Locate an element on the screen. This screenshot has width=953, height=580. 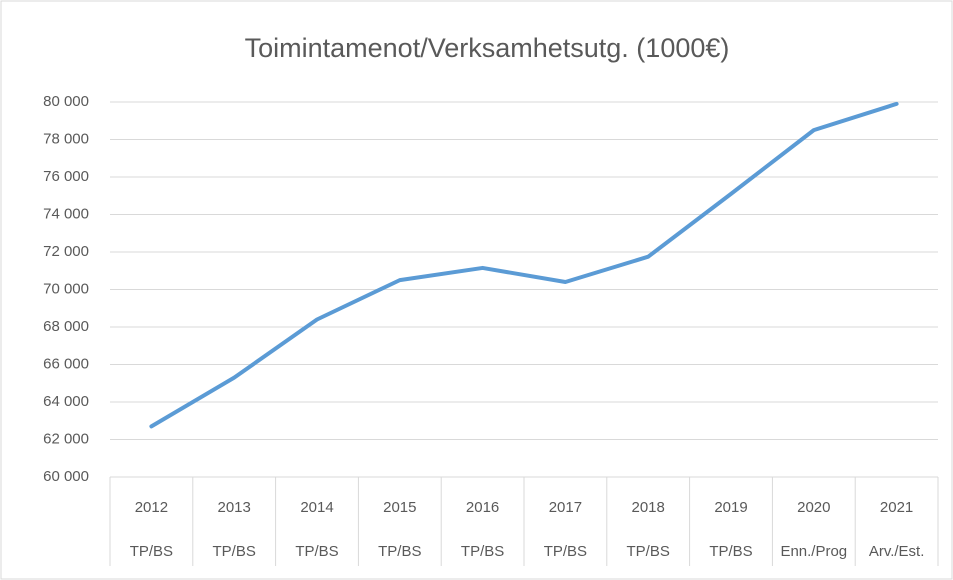
chart-title: Toimintamenot/Verksamhetsutg. (1000€) is located at coordinates (487, 48).